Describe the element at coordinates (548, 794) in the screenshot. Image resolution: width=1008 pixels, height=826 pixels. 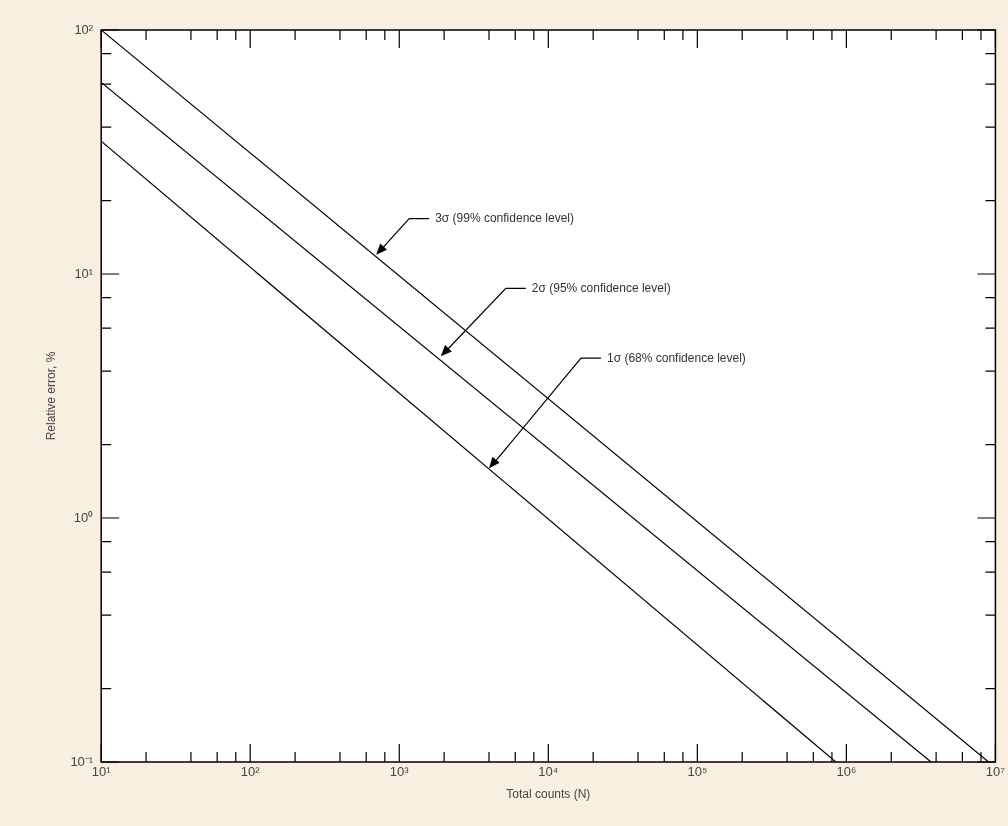
I see `x-axis-title: Total counts (N)` at that location.